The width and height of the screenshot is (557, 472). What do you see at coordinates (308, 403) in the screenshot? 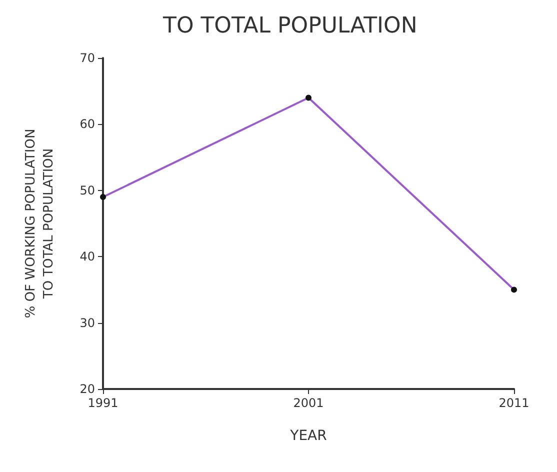
I see `x-tick-label: 2001` at bounding box center [308, 403].